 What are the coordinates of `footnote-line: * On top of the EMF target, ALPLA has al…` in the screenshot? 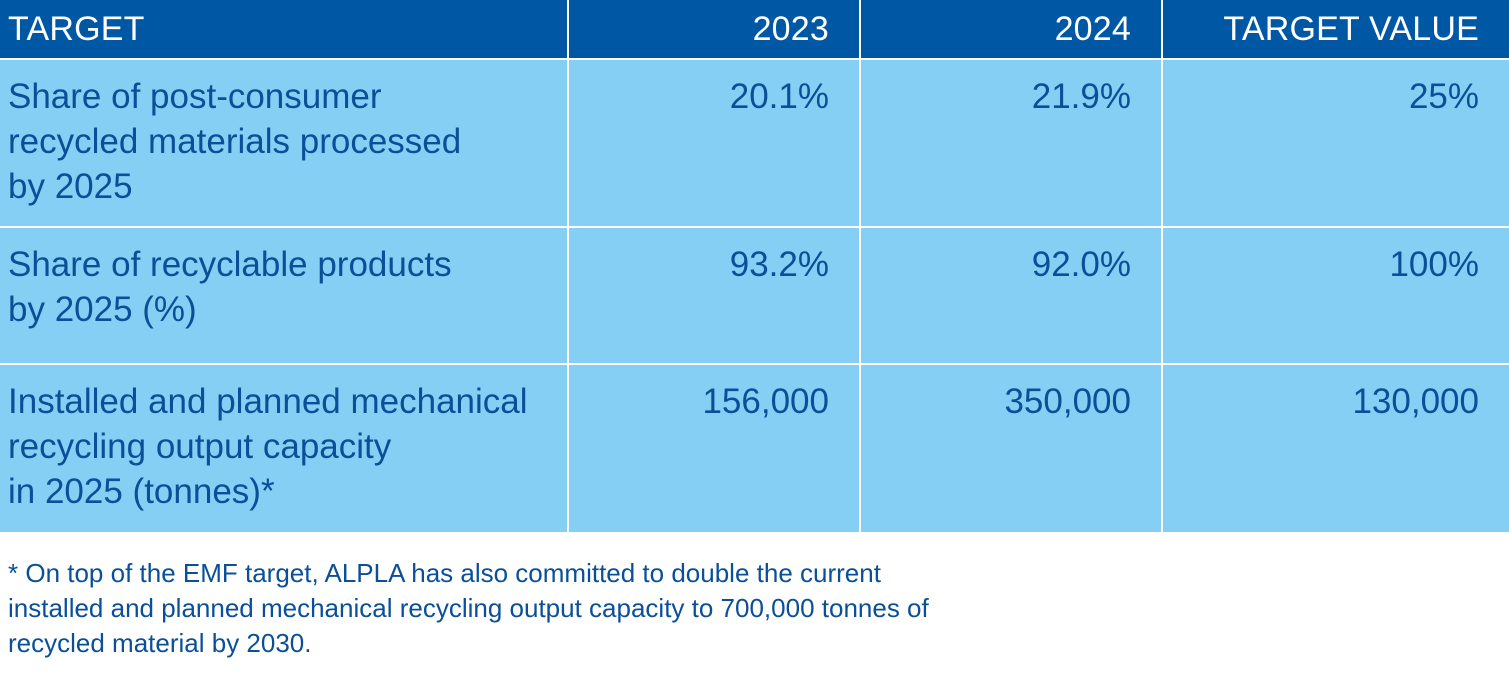 It's located at (444, 573).